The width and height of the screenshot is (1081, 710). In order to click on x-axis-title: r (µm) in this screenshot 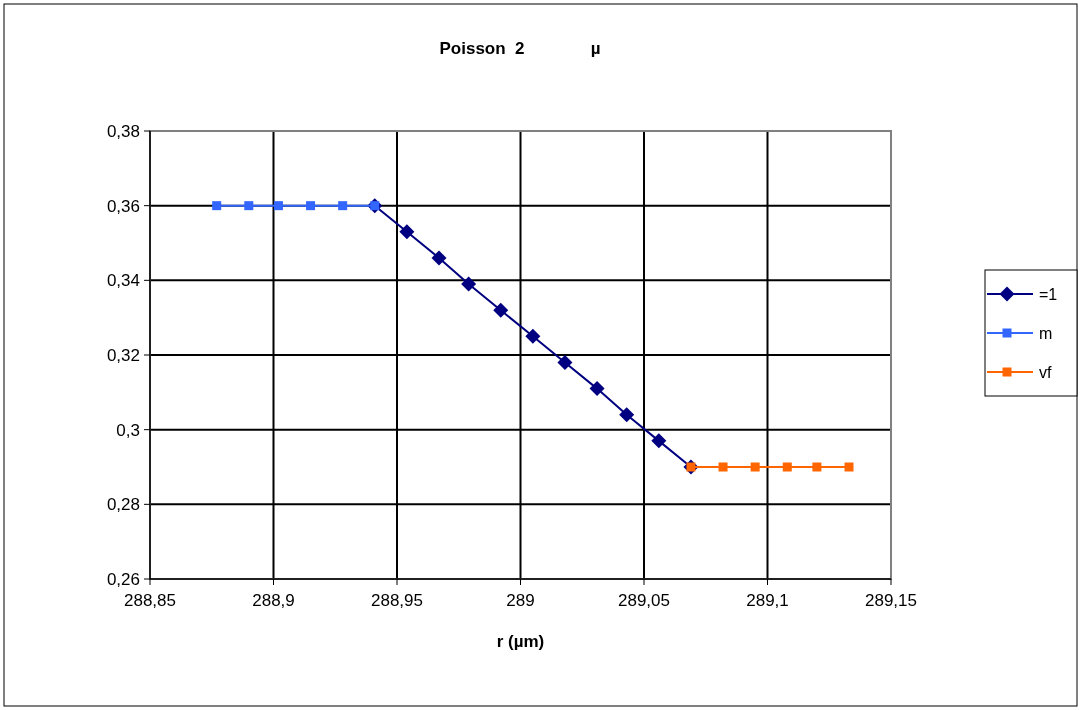, I will do `click(520, 641)`.